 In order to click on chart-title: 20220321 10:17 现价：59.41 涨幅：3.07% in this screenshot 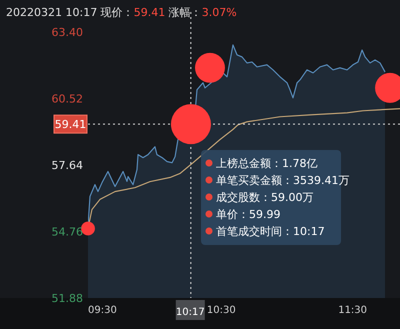, I will do `click(121, 12)`.